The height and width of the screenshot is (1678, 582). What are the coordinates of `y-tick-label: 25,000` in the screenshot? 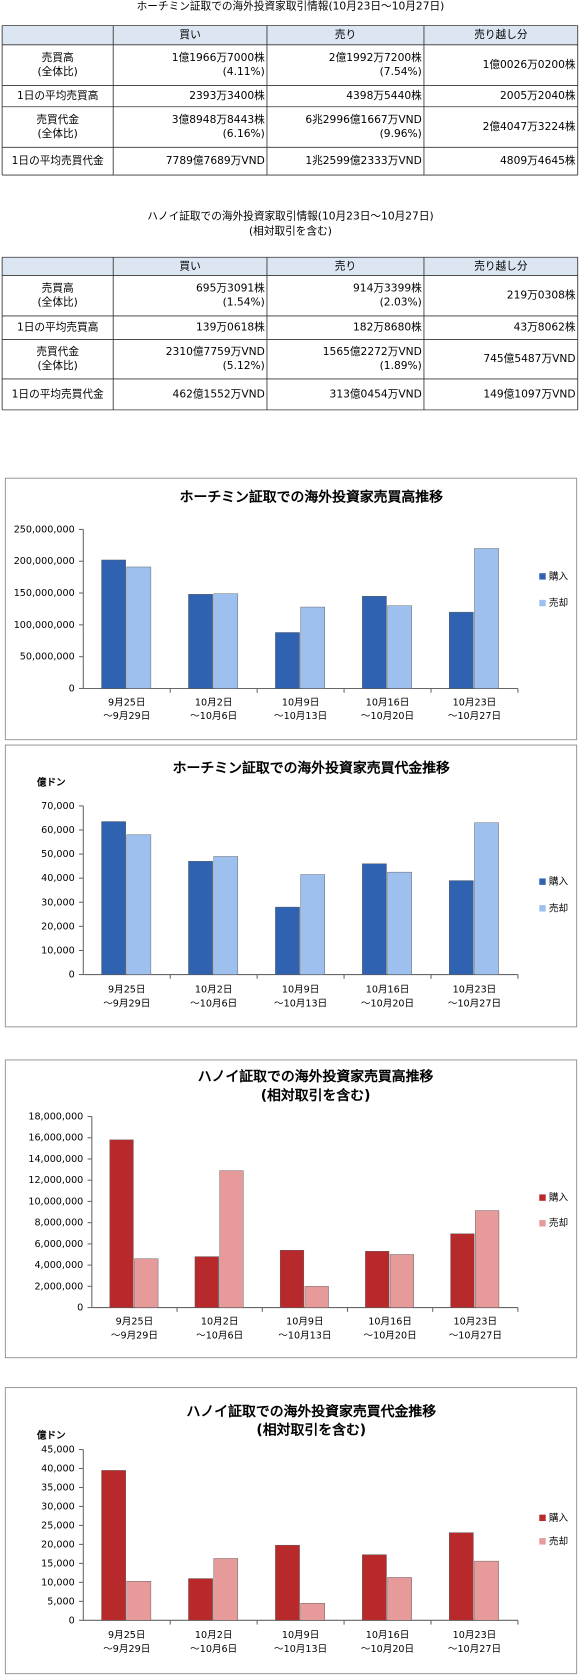 It's located at (58, 1525).